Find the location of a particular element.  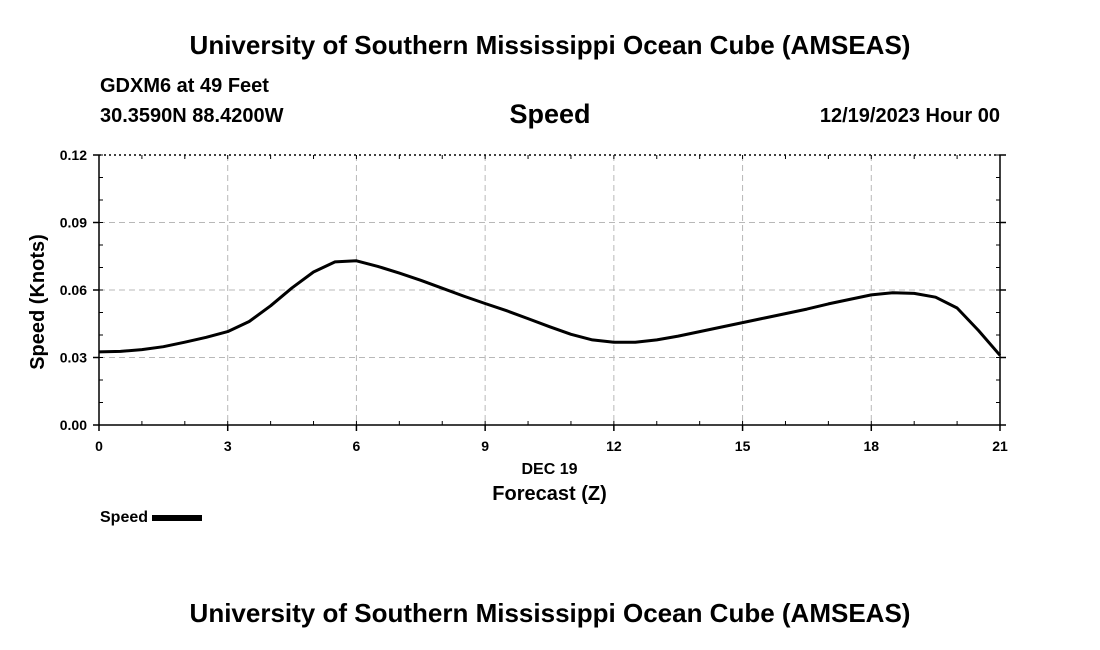

y-tick-label: 0.03 is located at coordinates (73, 358).